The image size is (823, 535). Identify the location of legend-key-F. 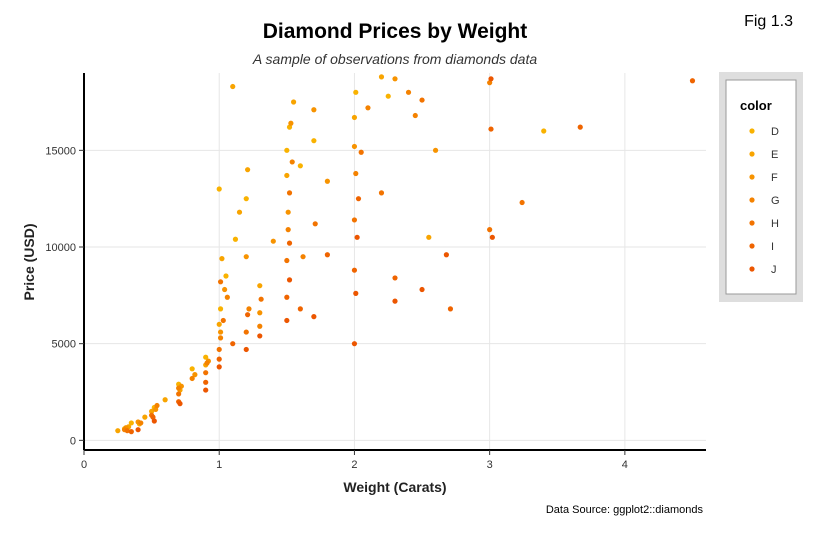
(752, 177).